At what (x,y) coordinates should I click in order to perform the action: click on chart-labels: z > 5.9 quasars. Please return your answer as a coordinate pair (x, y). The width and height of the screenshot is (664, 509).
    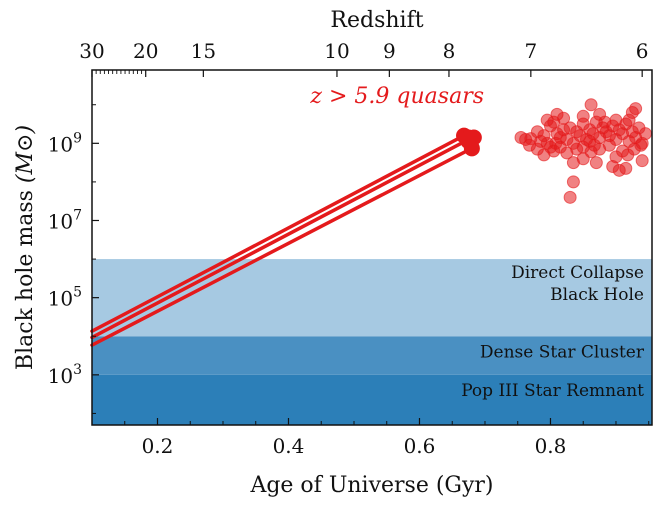
    Looking at the image, I should click on (396, 96).